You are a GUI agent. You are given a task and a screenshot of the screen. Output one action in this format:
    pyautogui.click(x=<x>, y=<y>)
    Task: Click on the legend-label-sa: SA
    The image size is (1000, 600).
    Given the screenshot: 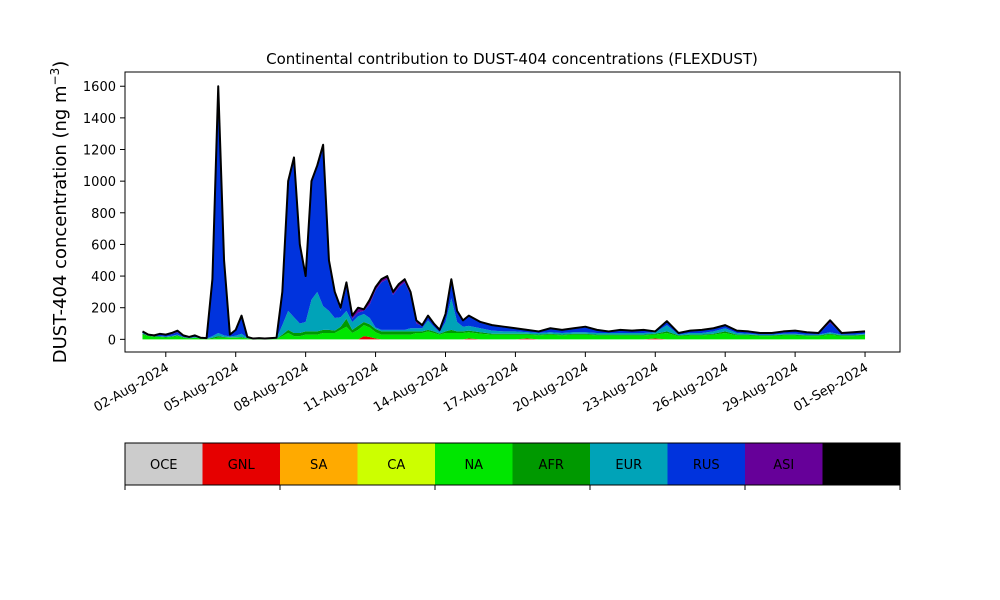 What is the action you would take?
    pyautogui.click(x=318, y=465)
    